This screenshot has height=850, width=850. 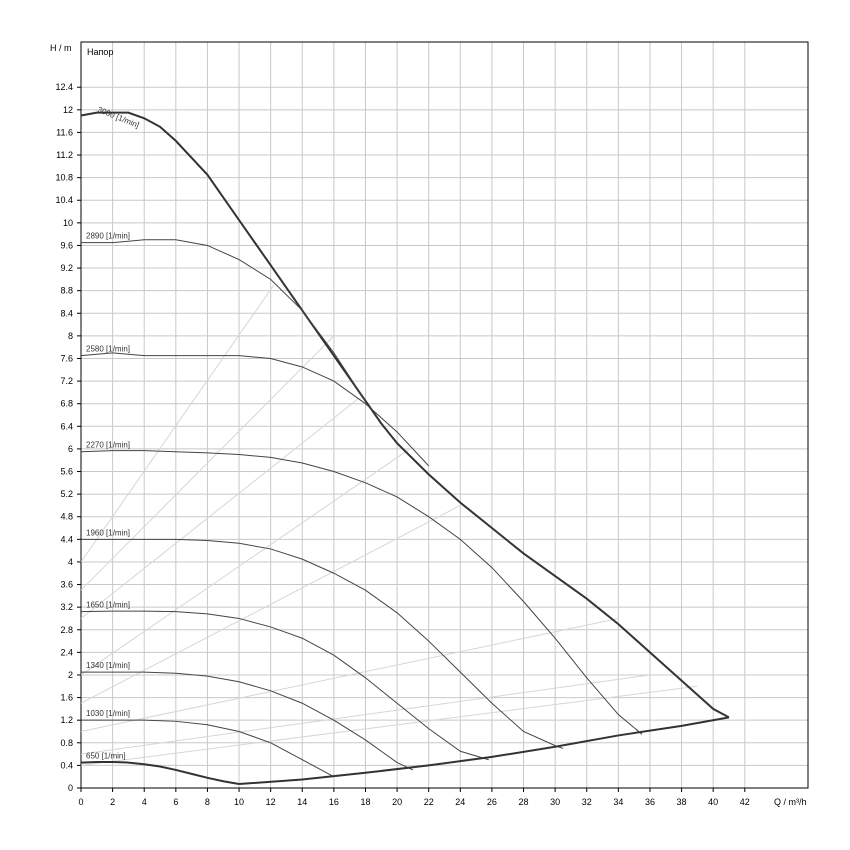 I want to click on y-tick-label: 3.2, so click(x=66, y=607).